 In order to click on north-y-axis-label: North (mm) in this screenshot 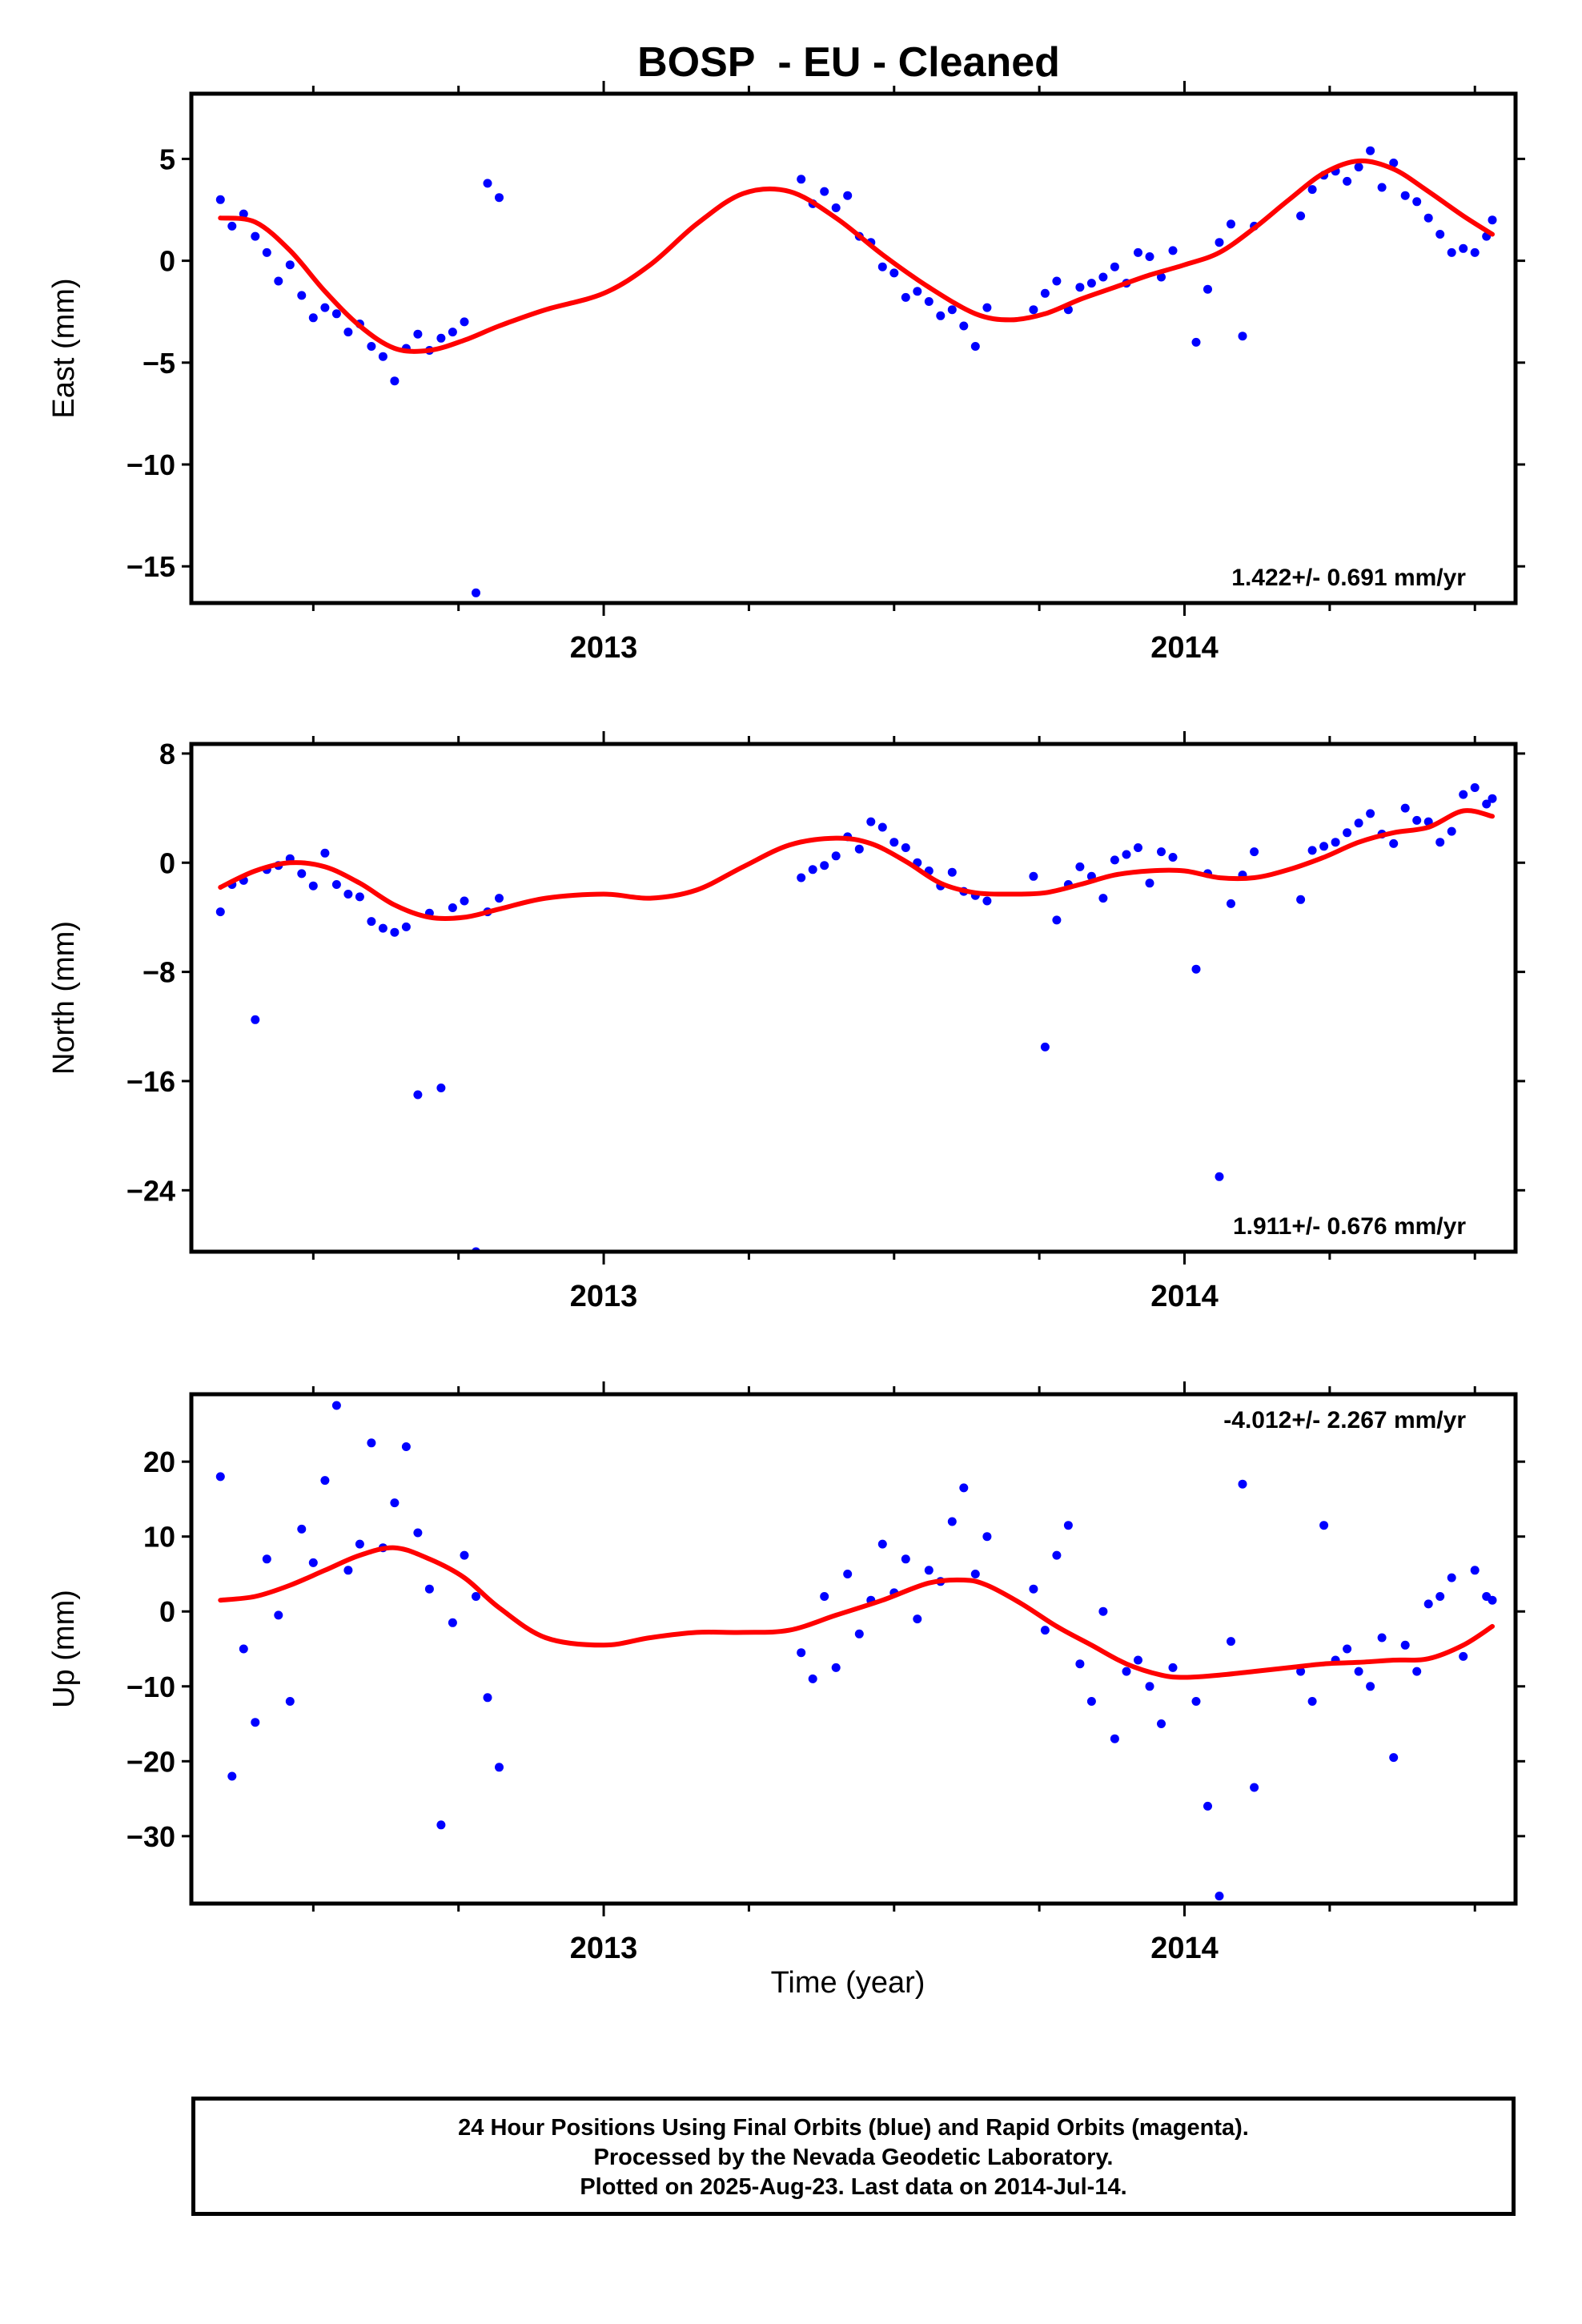, I will do `click(64, 998)`.